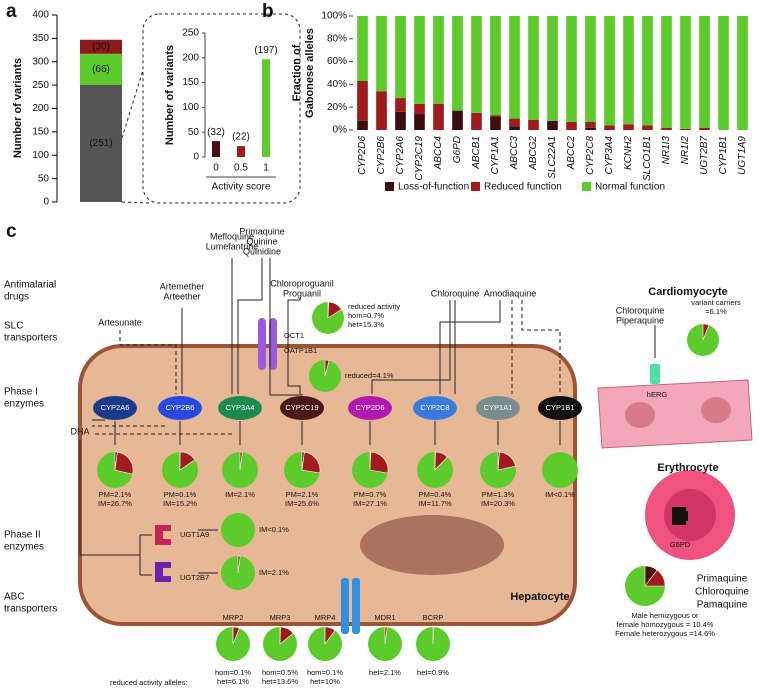 The image size is (760, 692). I want to click on x-tick-label: CYP2D6, so click(362, 155).